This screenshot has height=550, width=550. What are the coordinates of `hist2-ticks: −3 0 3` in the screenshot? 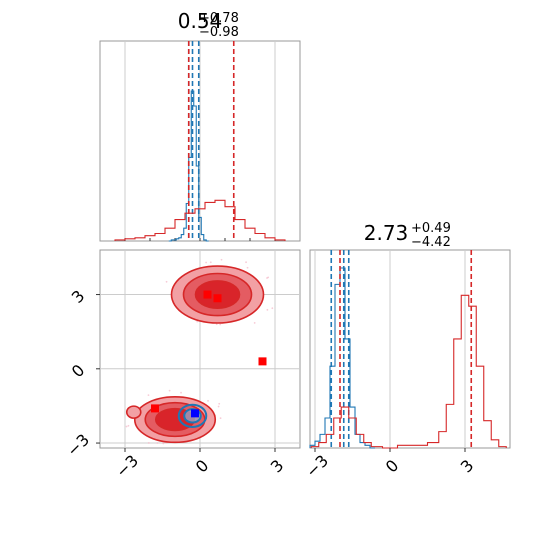 It's located at (389, 464).